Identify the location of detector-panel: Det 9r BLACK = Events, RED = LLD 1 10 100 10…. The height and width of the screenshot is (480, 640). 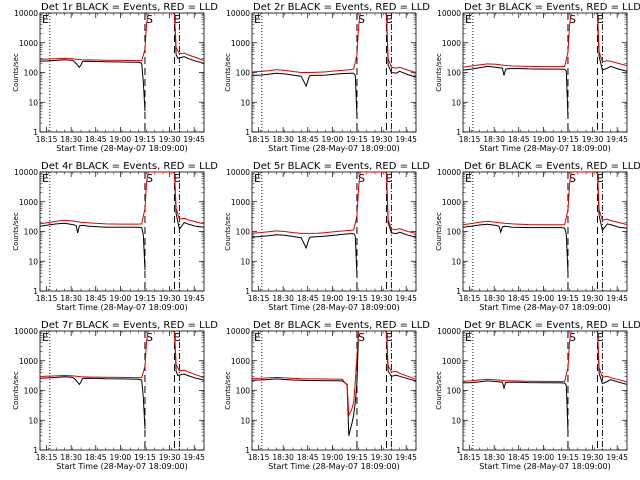
(537, 395).